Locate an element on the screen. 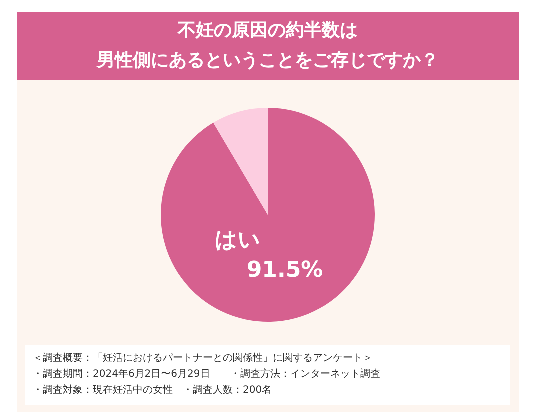 The image size is (536, 412). text: ・調査対象：現在妊活中の女性 ・調査人数：200名 is located at coordinates (152, 390).